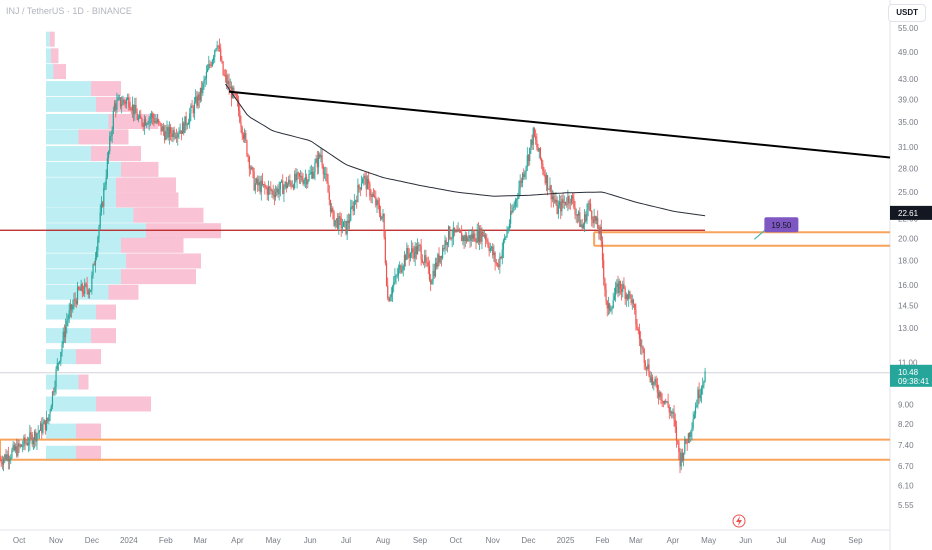 This screenshot has width=932, height=550. I want to click on currency-badge: USDT, so click(907, 13).